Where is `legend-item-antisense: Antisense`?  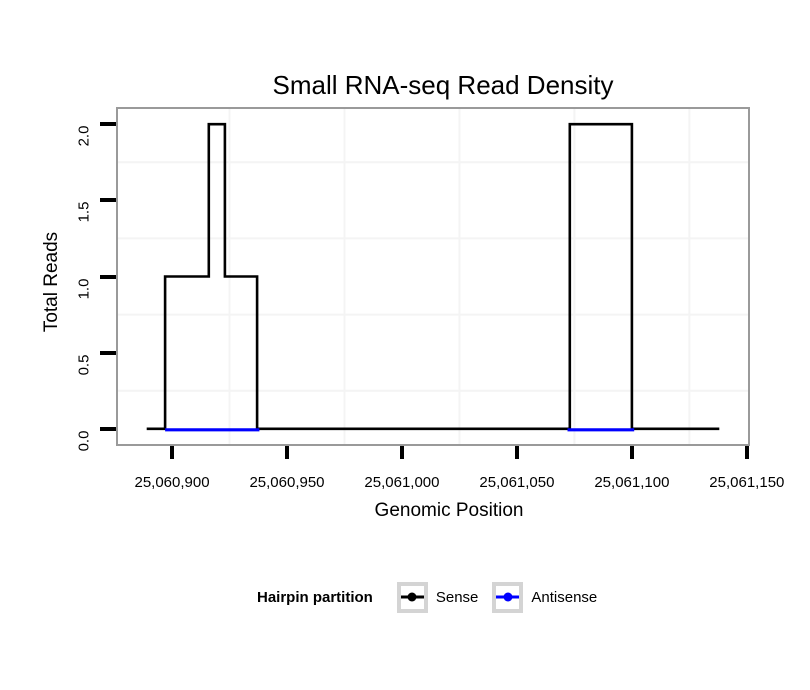 legend-item-antisense: Antisense is located at coordinates (545, 597).